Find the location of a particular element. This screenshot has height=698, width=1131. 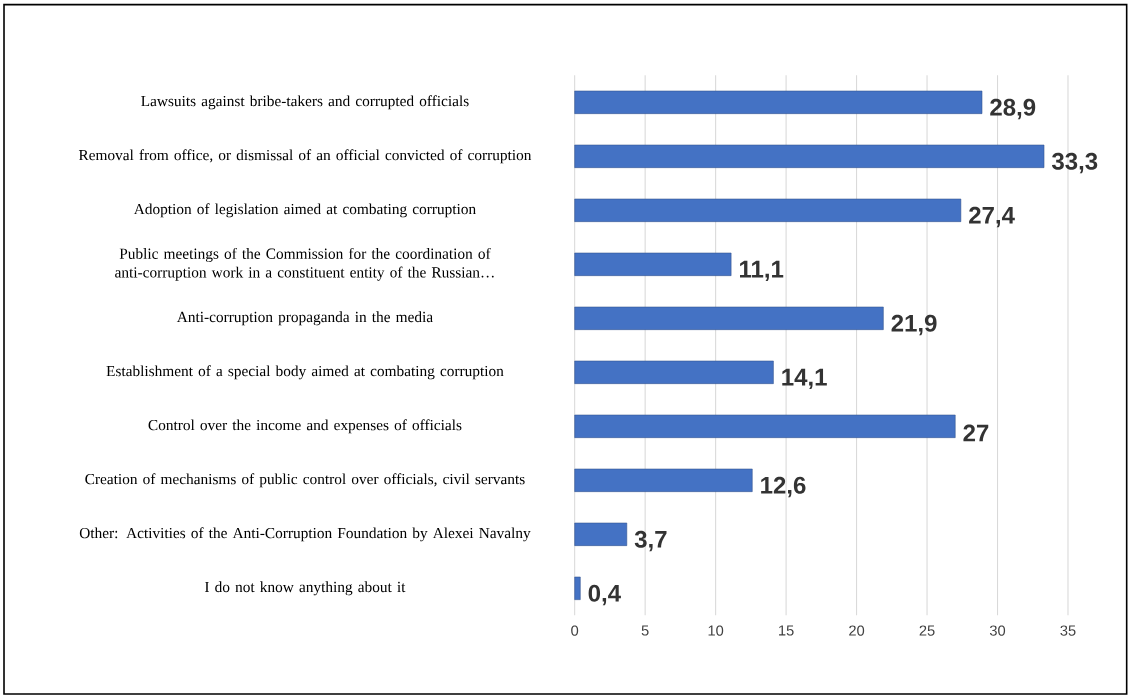

x-tick-label: 5 is located at coordinates (645, 630).